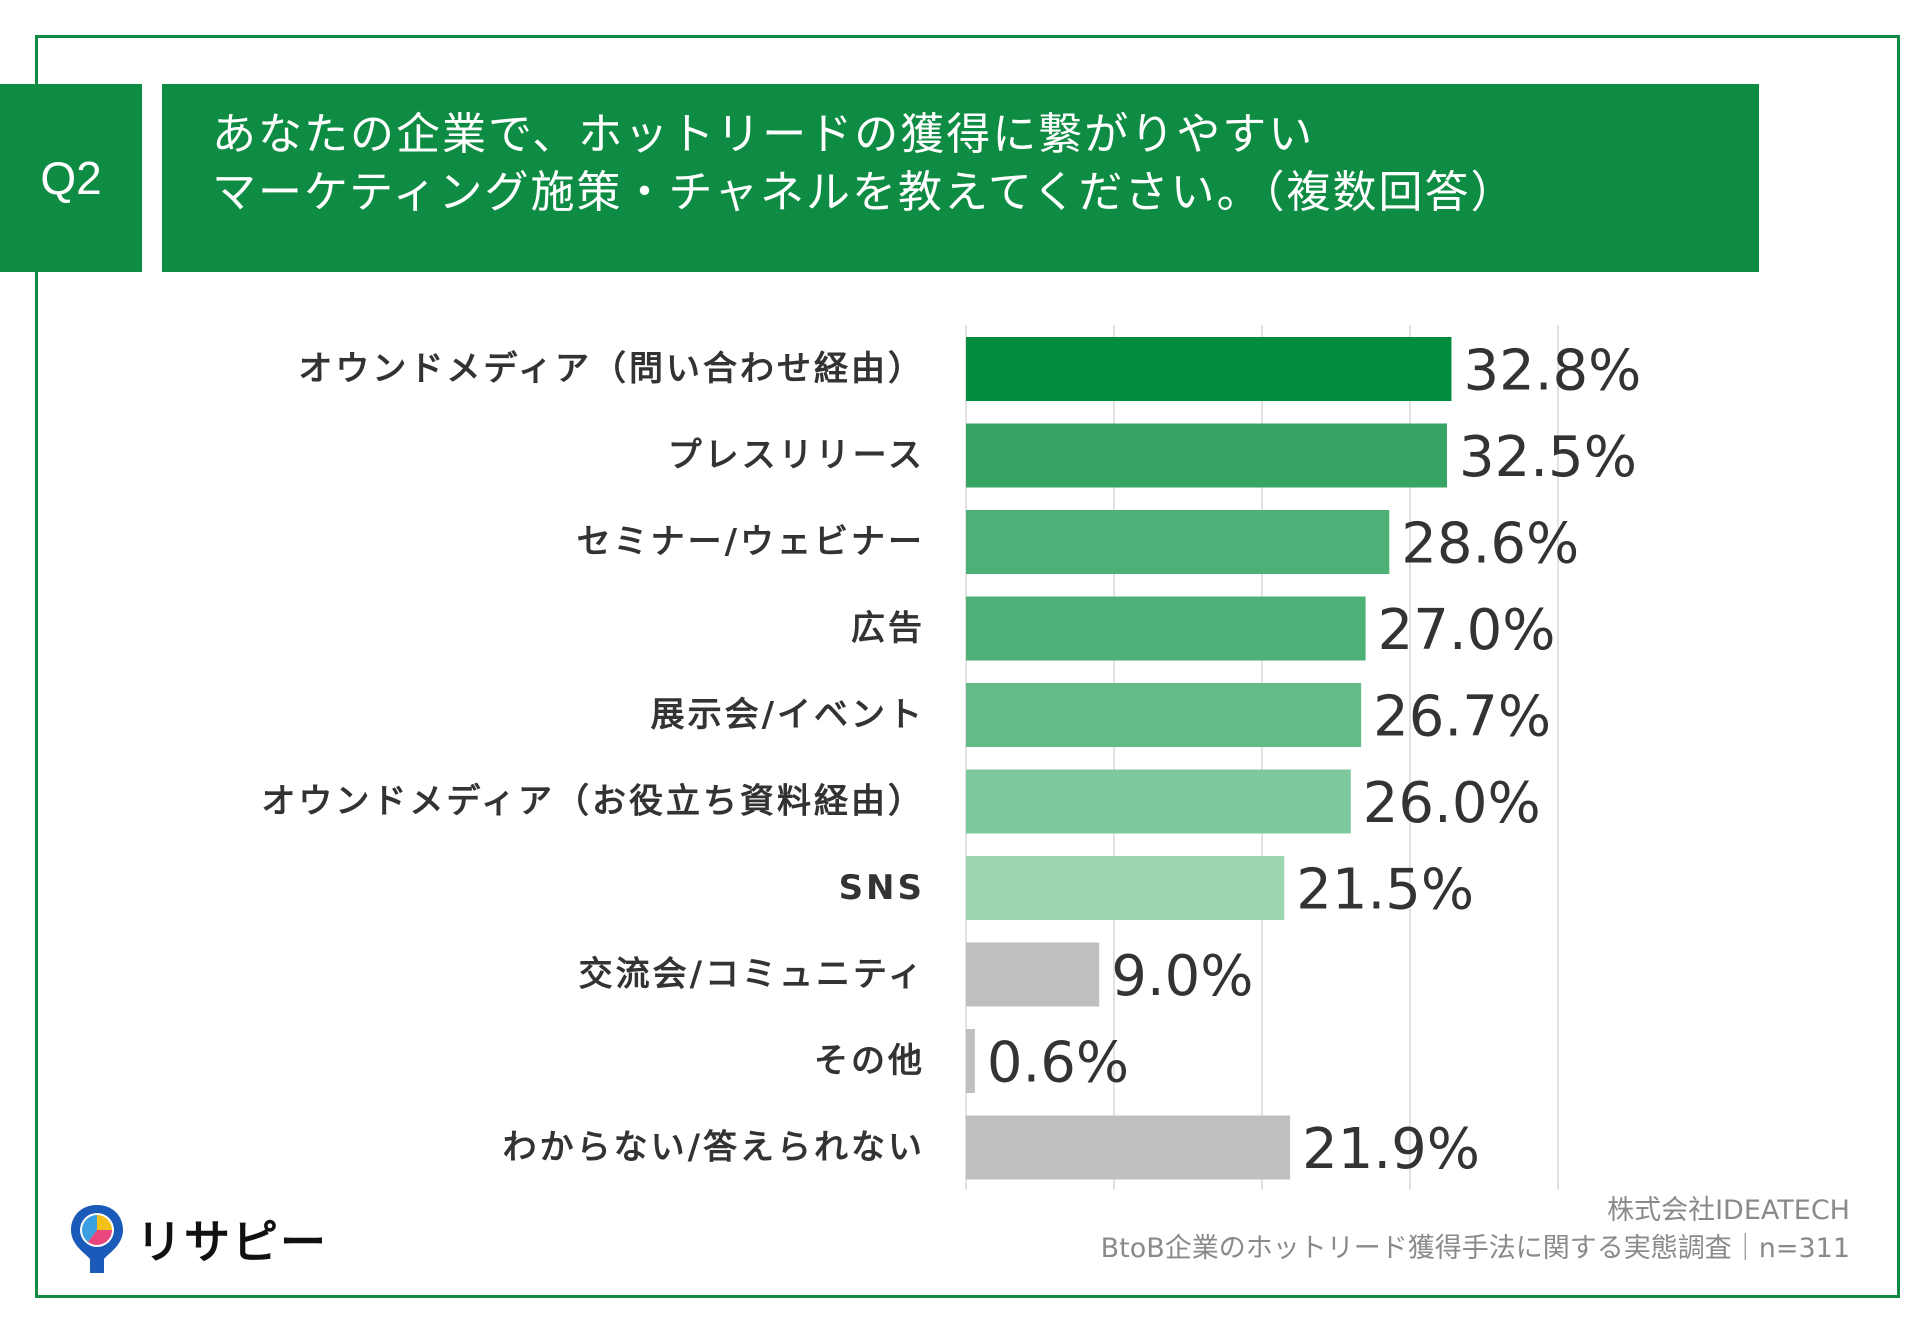 The width and height of the screenshot is (1920, 1329). I want to click on data-label: 32.8%, so click(1552, 371).